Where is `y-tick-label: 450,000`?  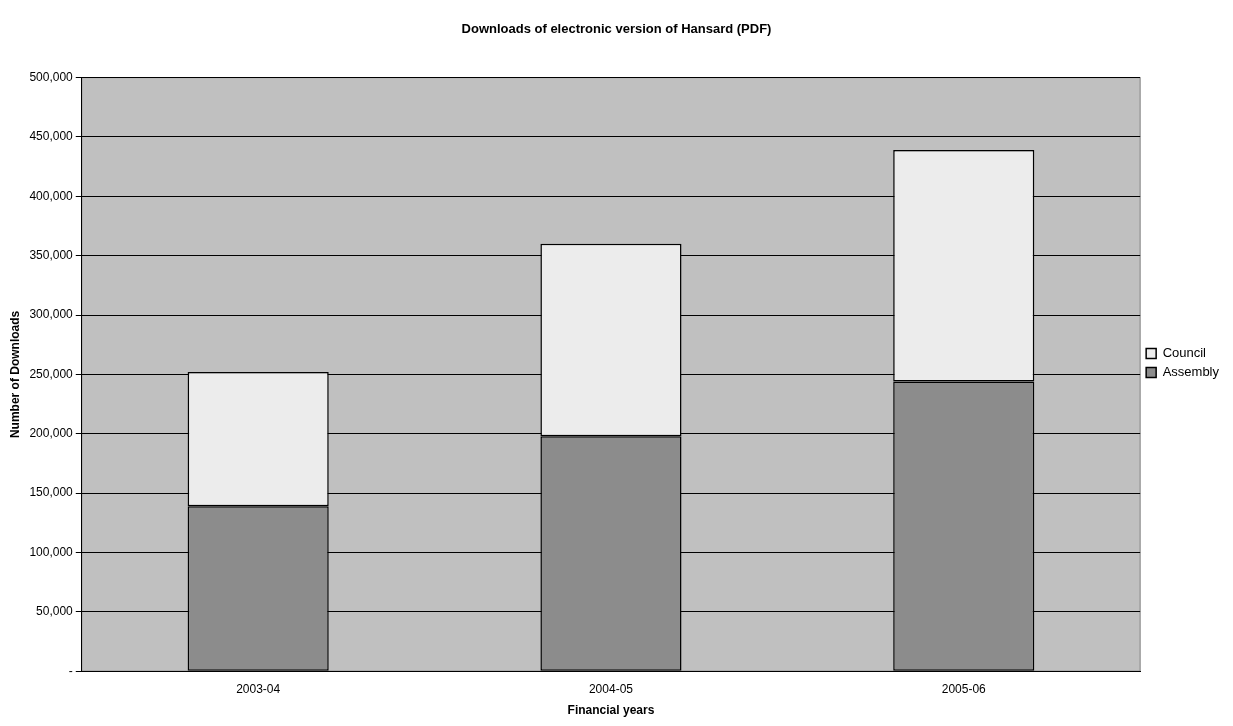
y-tick-label: 450,000 is located at coordinates (51, 136).